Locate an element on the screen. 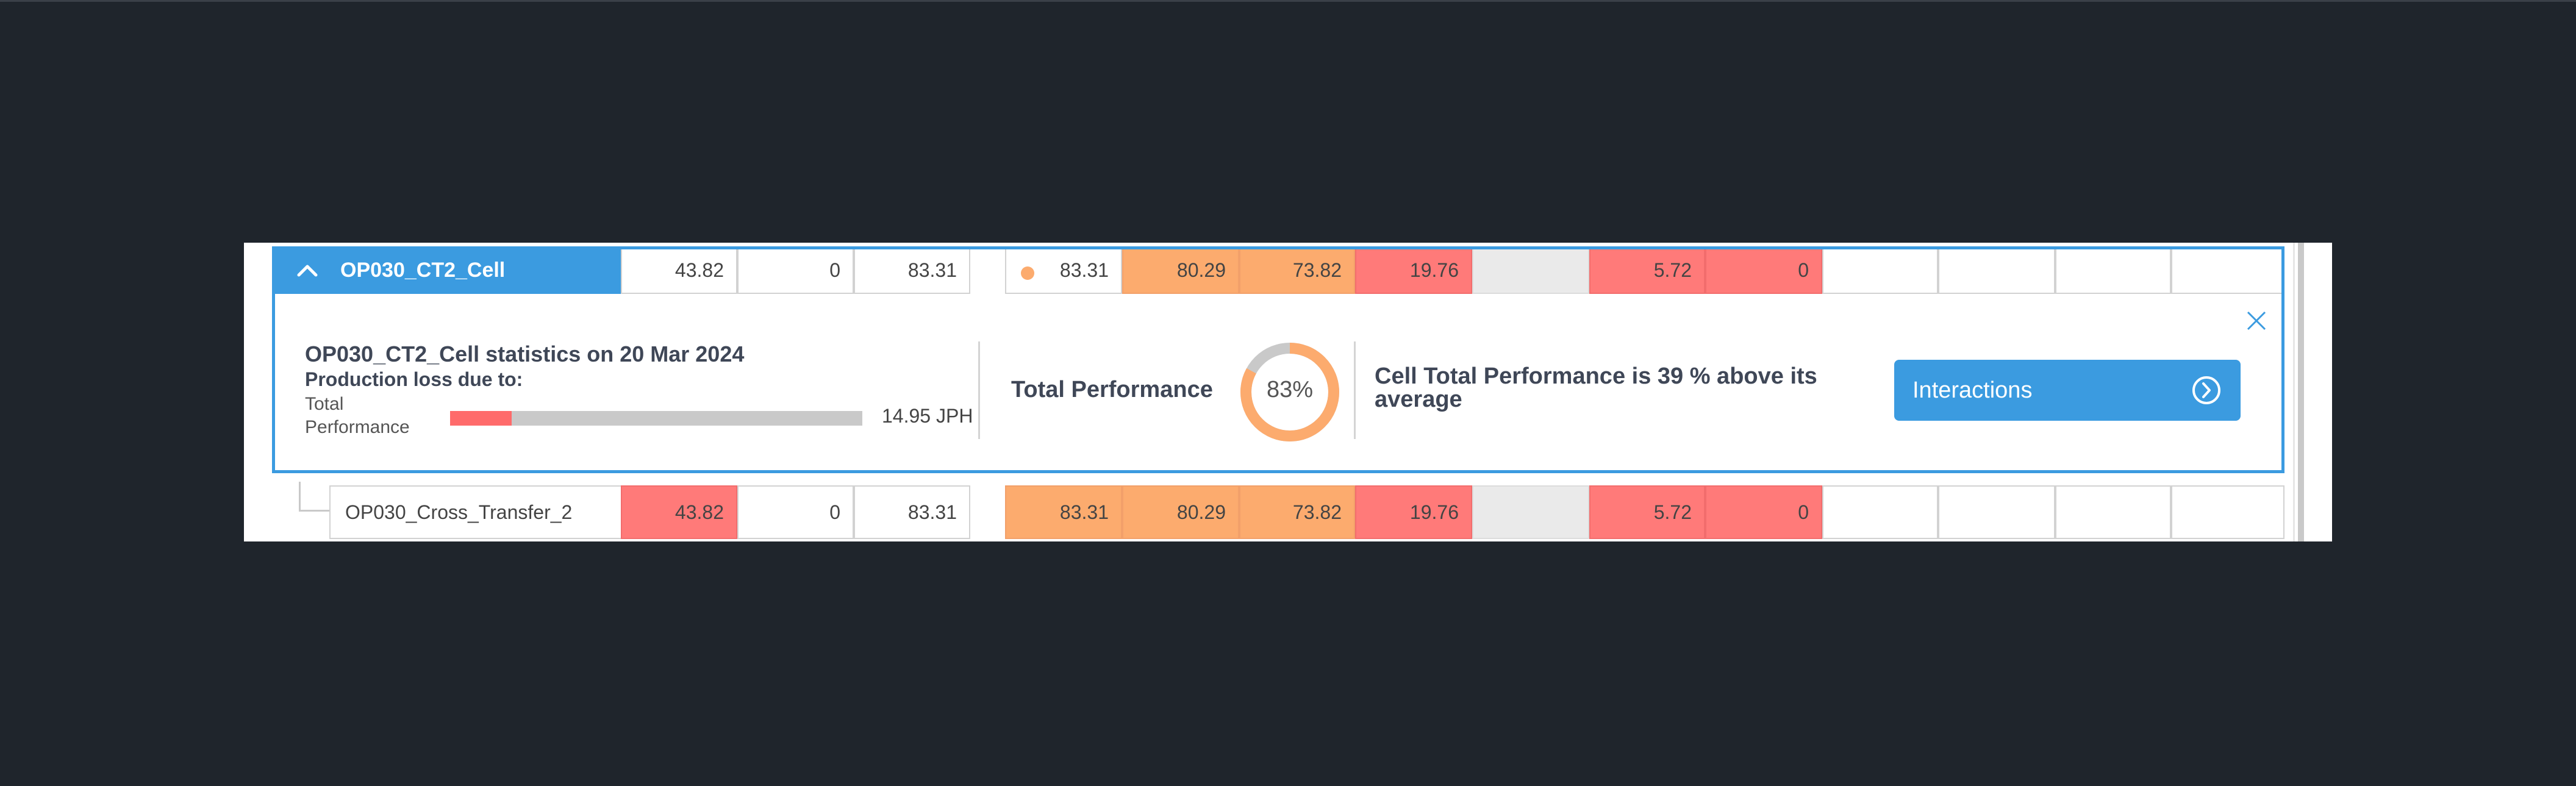 Image resolution: width=2576 pixels, height=786 pixels. metric-value: 83.31 is located at coordinates (1084, 270).